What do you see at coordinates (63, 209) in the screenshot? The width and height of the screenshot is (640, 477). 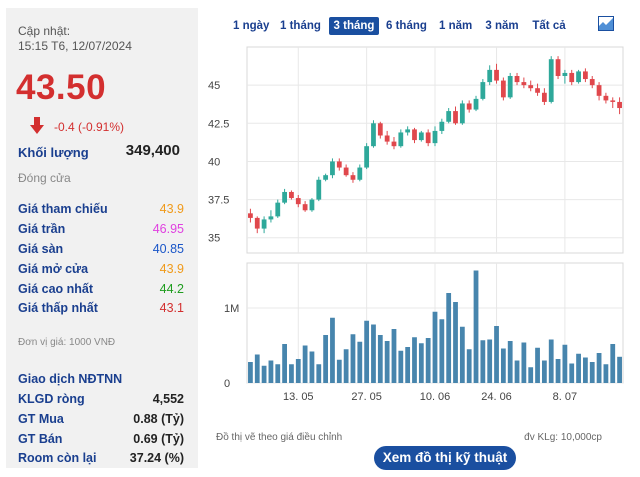 I see `price-label: Giá tham chiếu` at bounding box center [63, 209].